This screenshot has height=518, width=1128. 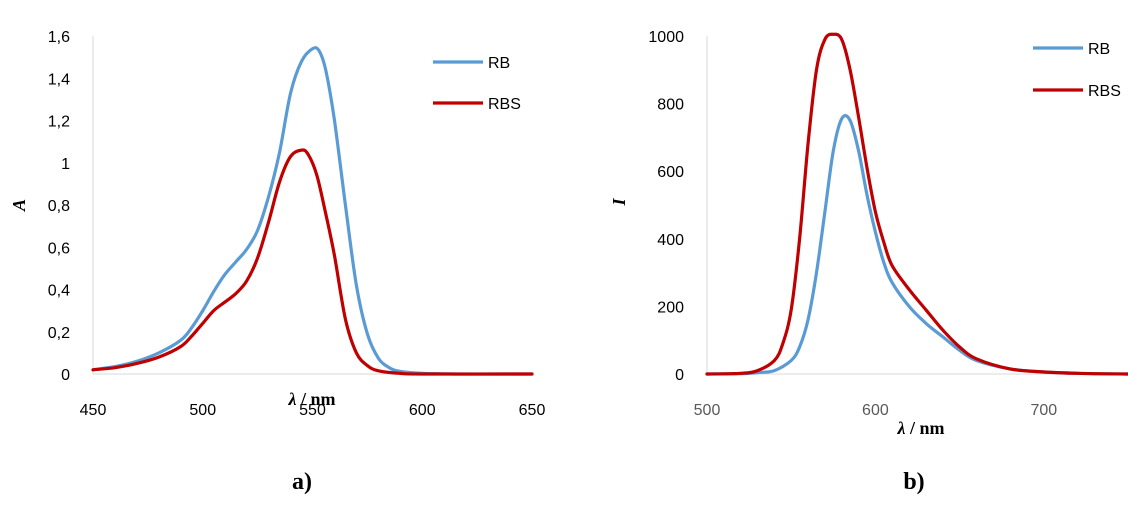 I want to click on x-tick-label: 450, so click(x=93, y=410).